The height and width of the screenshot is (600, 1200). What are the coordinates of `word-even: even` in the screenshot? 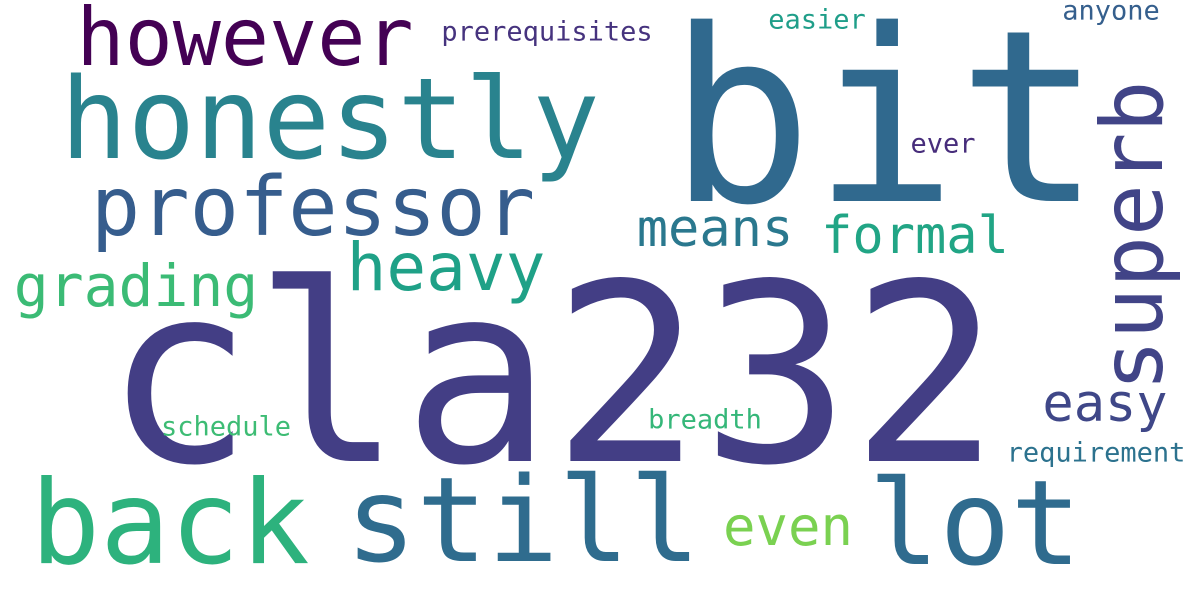 It's located at (788, 526).